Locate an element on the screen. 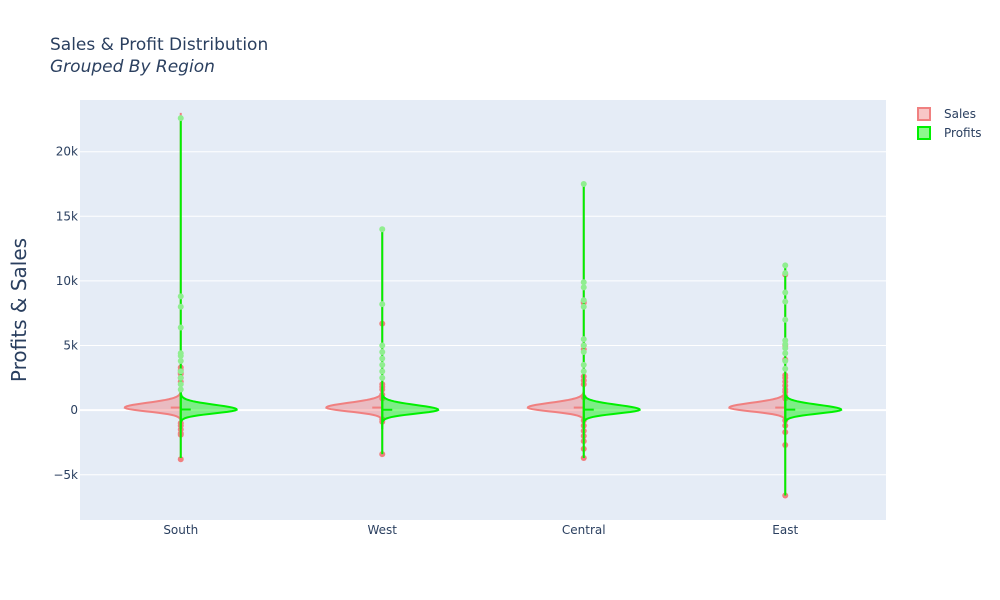 Image resolution: width=1000 pixels, height=600 pixels. violin-profits-east is located at coordinates (812, 379).